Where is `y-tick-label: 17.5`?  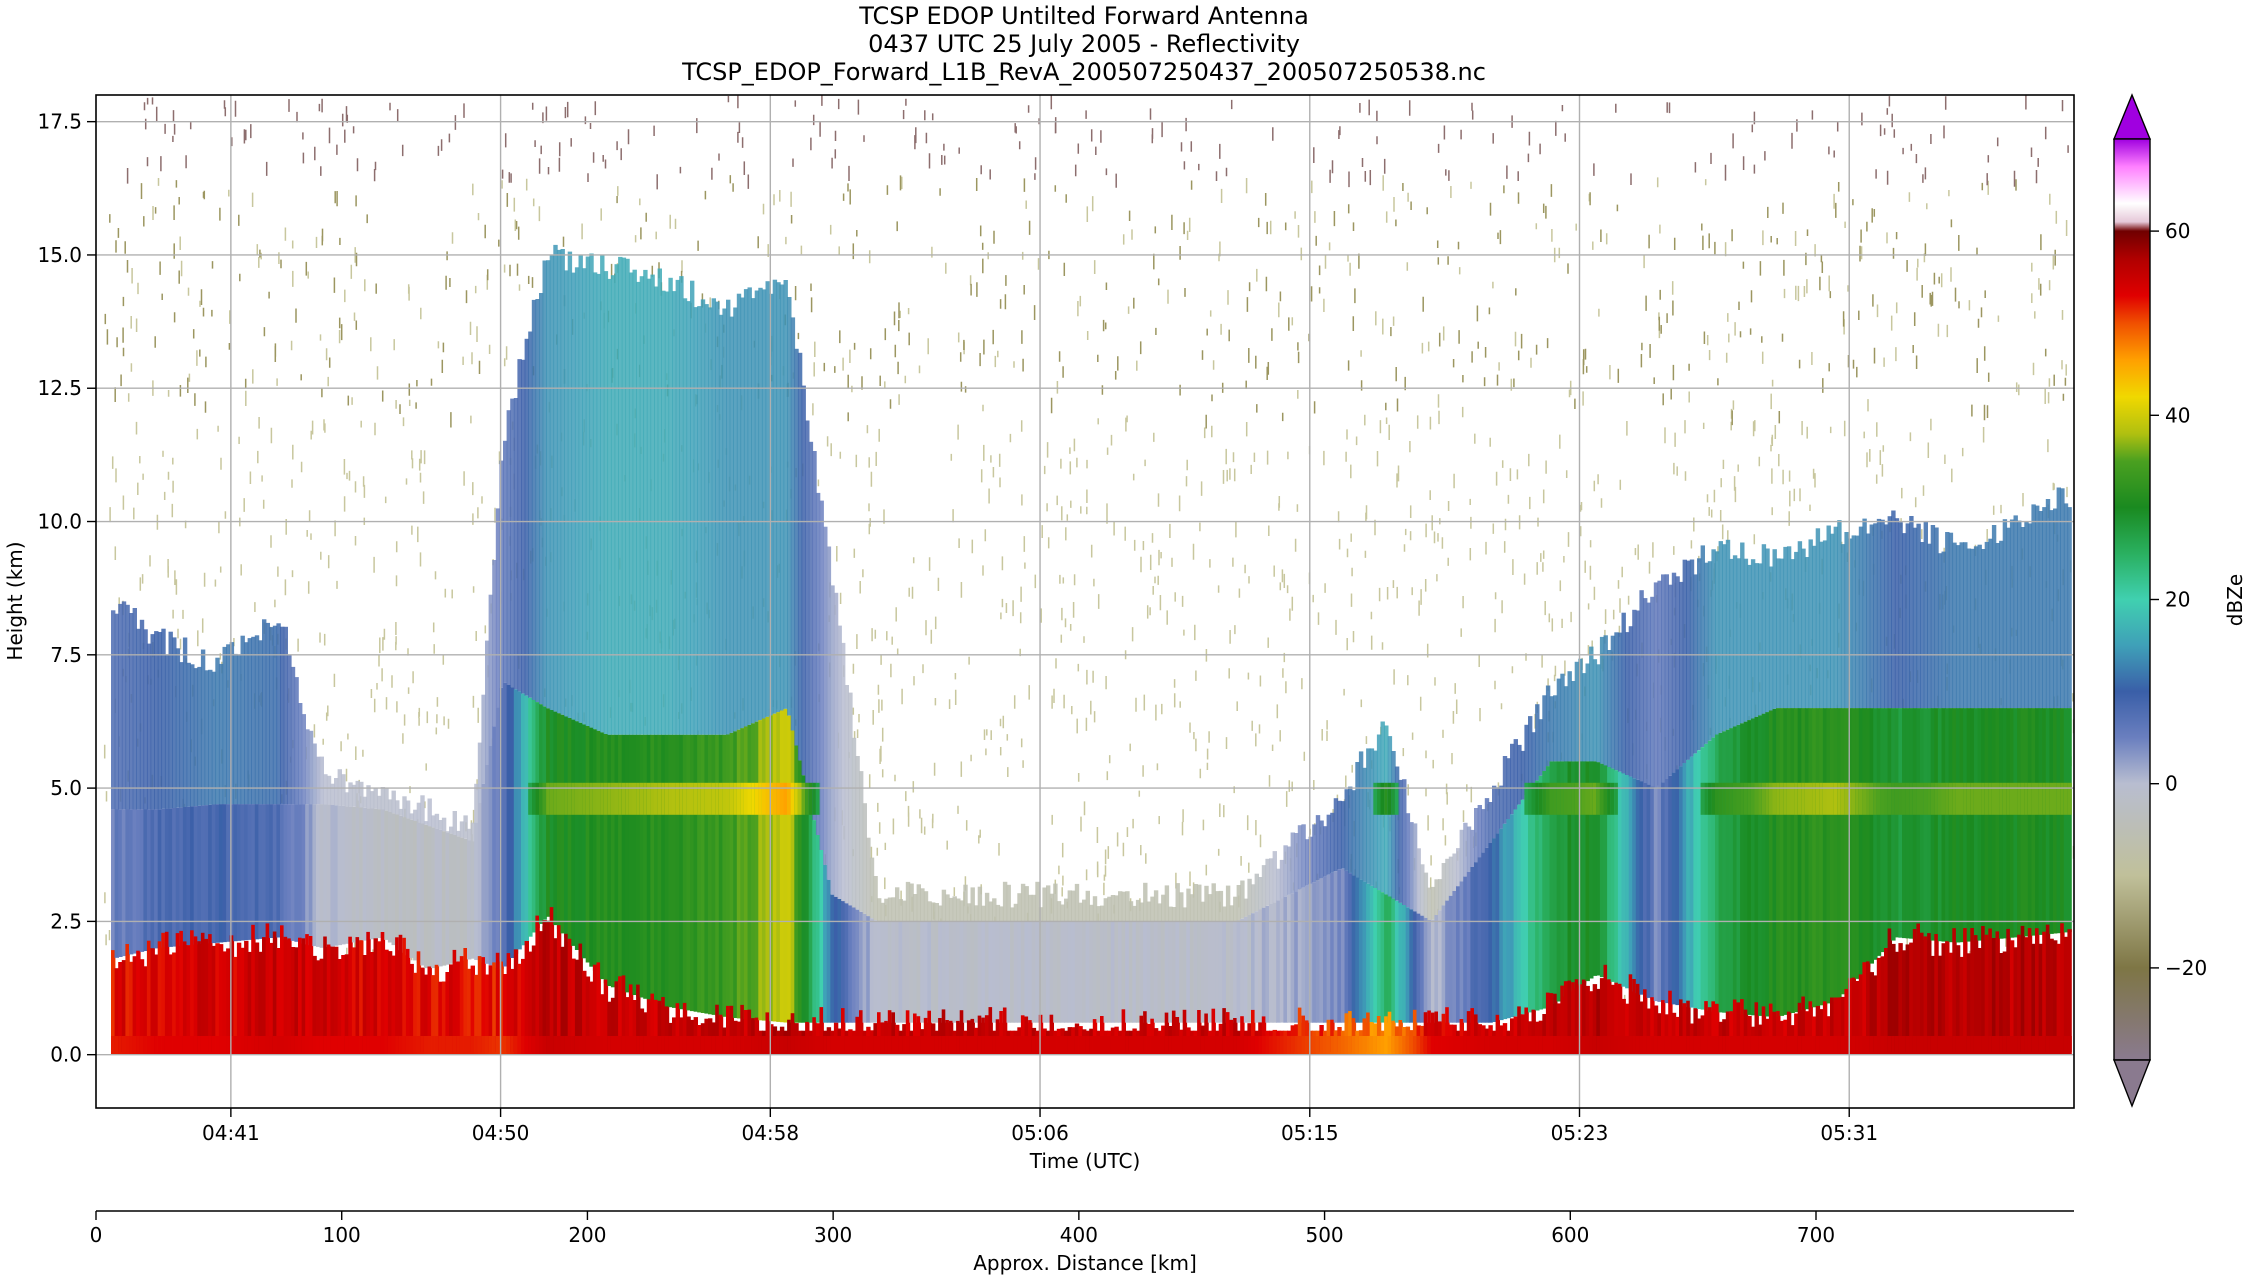 y-tick-label: 17.5 is located at coordinates (59, 122).